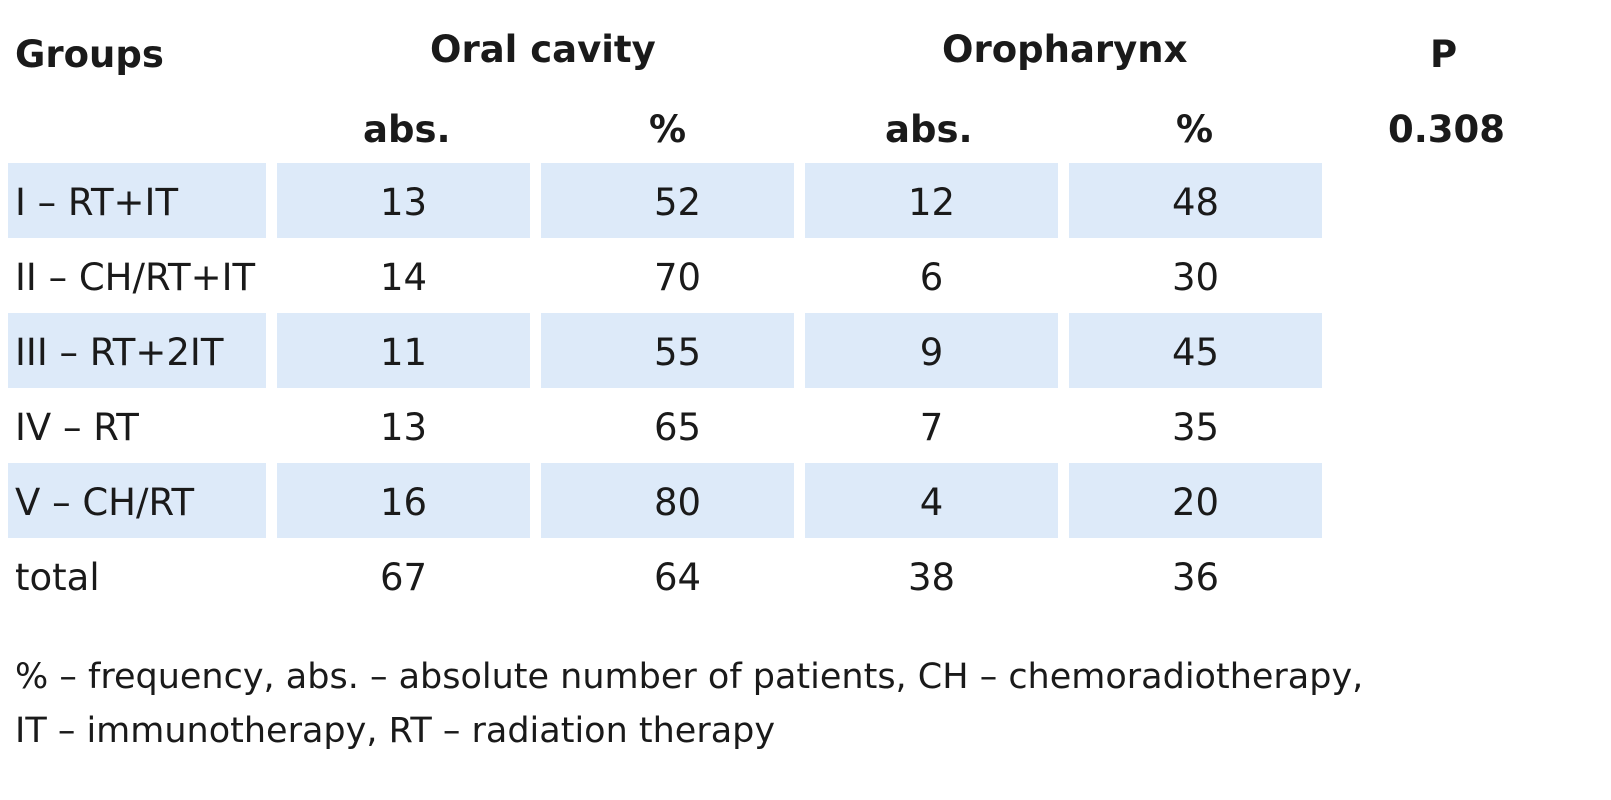  I want to click on cell-oral-abs: 67, so click(403, 577).